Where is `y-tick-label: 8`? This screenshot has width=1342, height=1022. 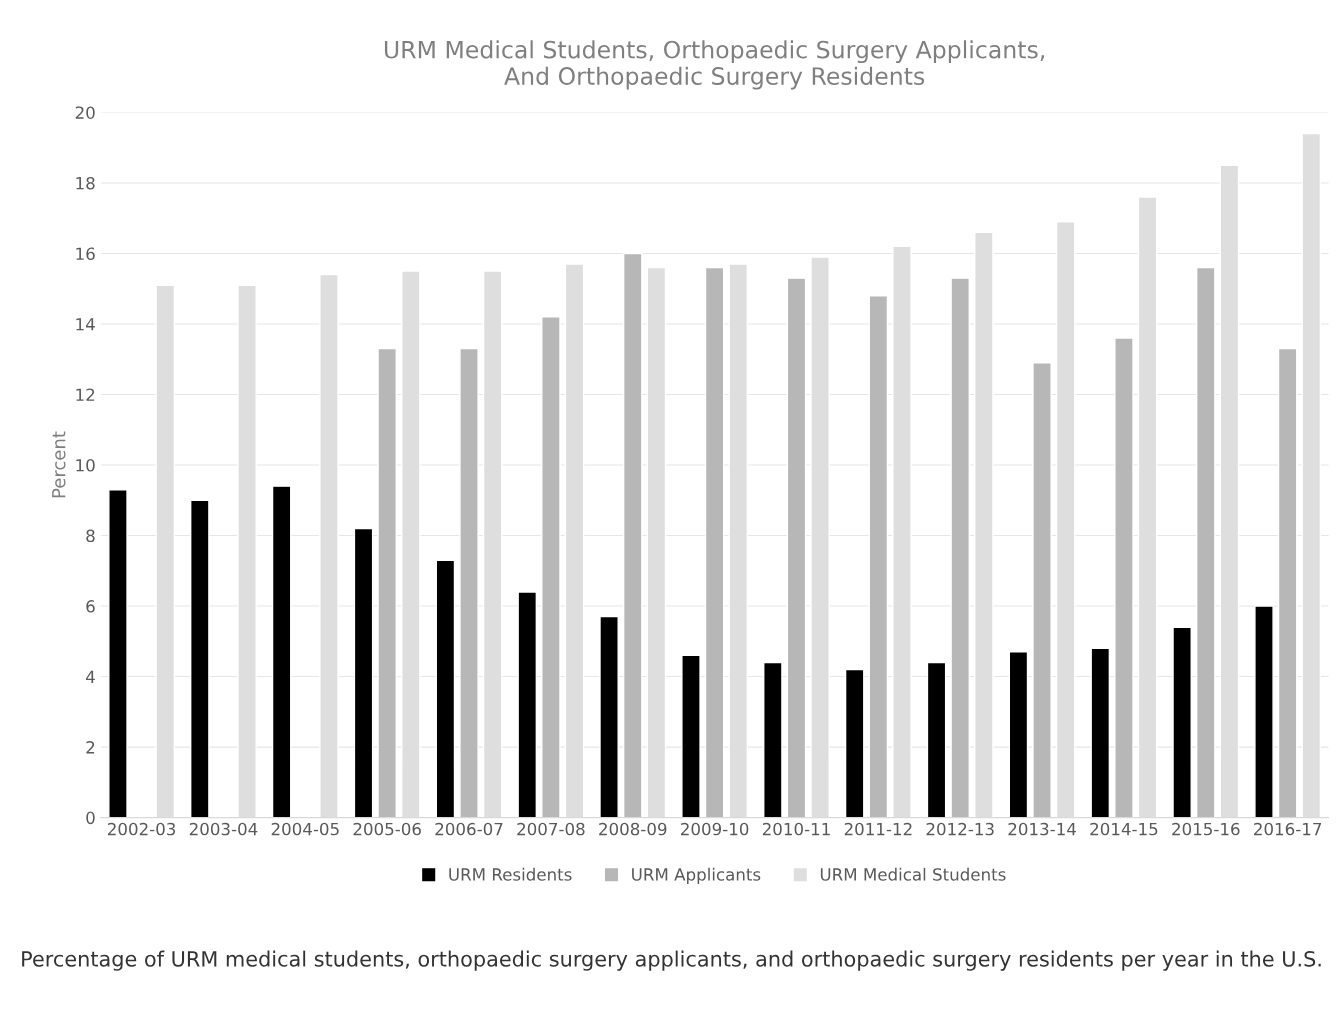 y-tick-label: 8 is located at coordinates (90, 536).